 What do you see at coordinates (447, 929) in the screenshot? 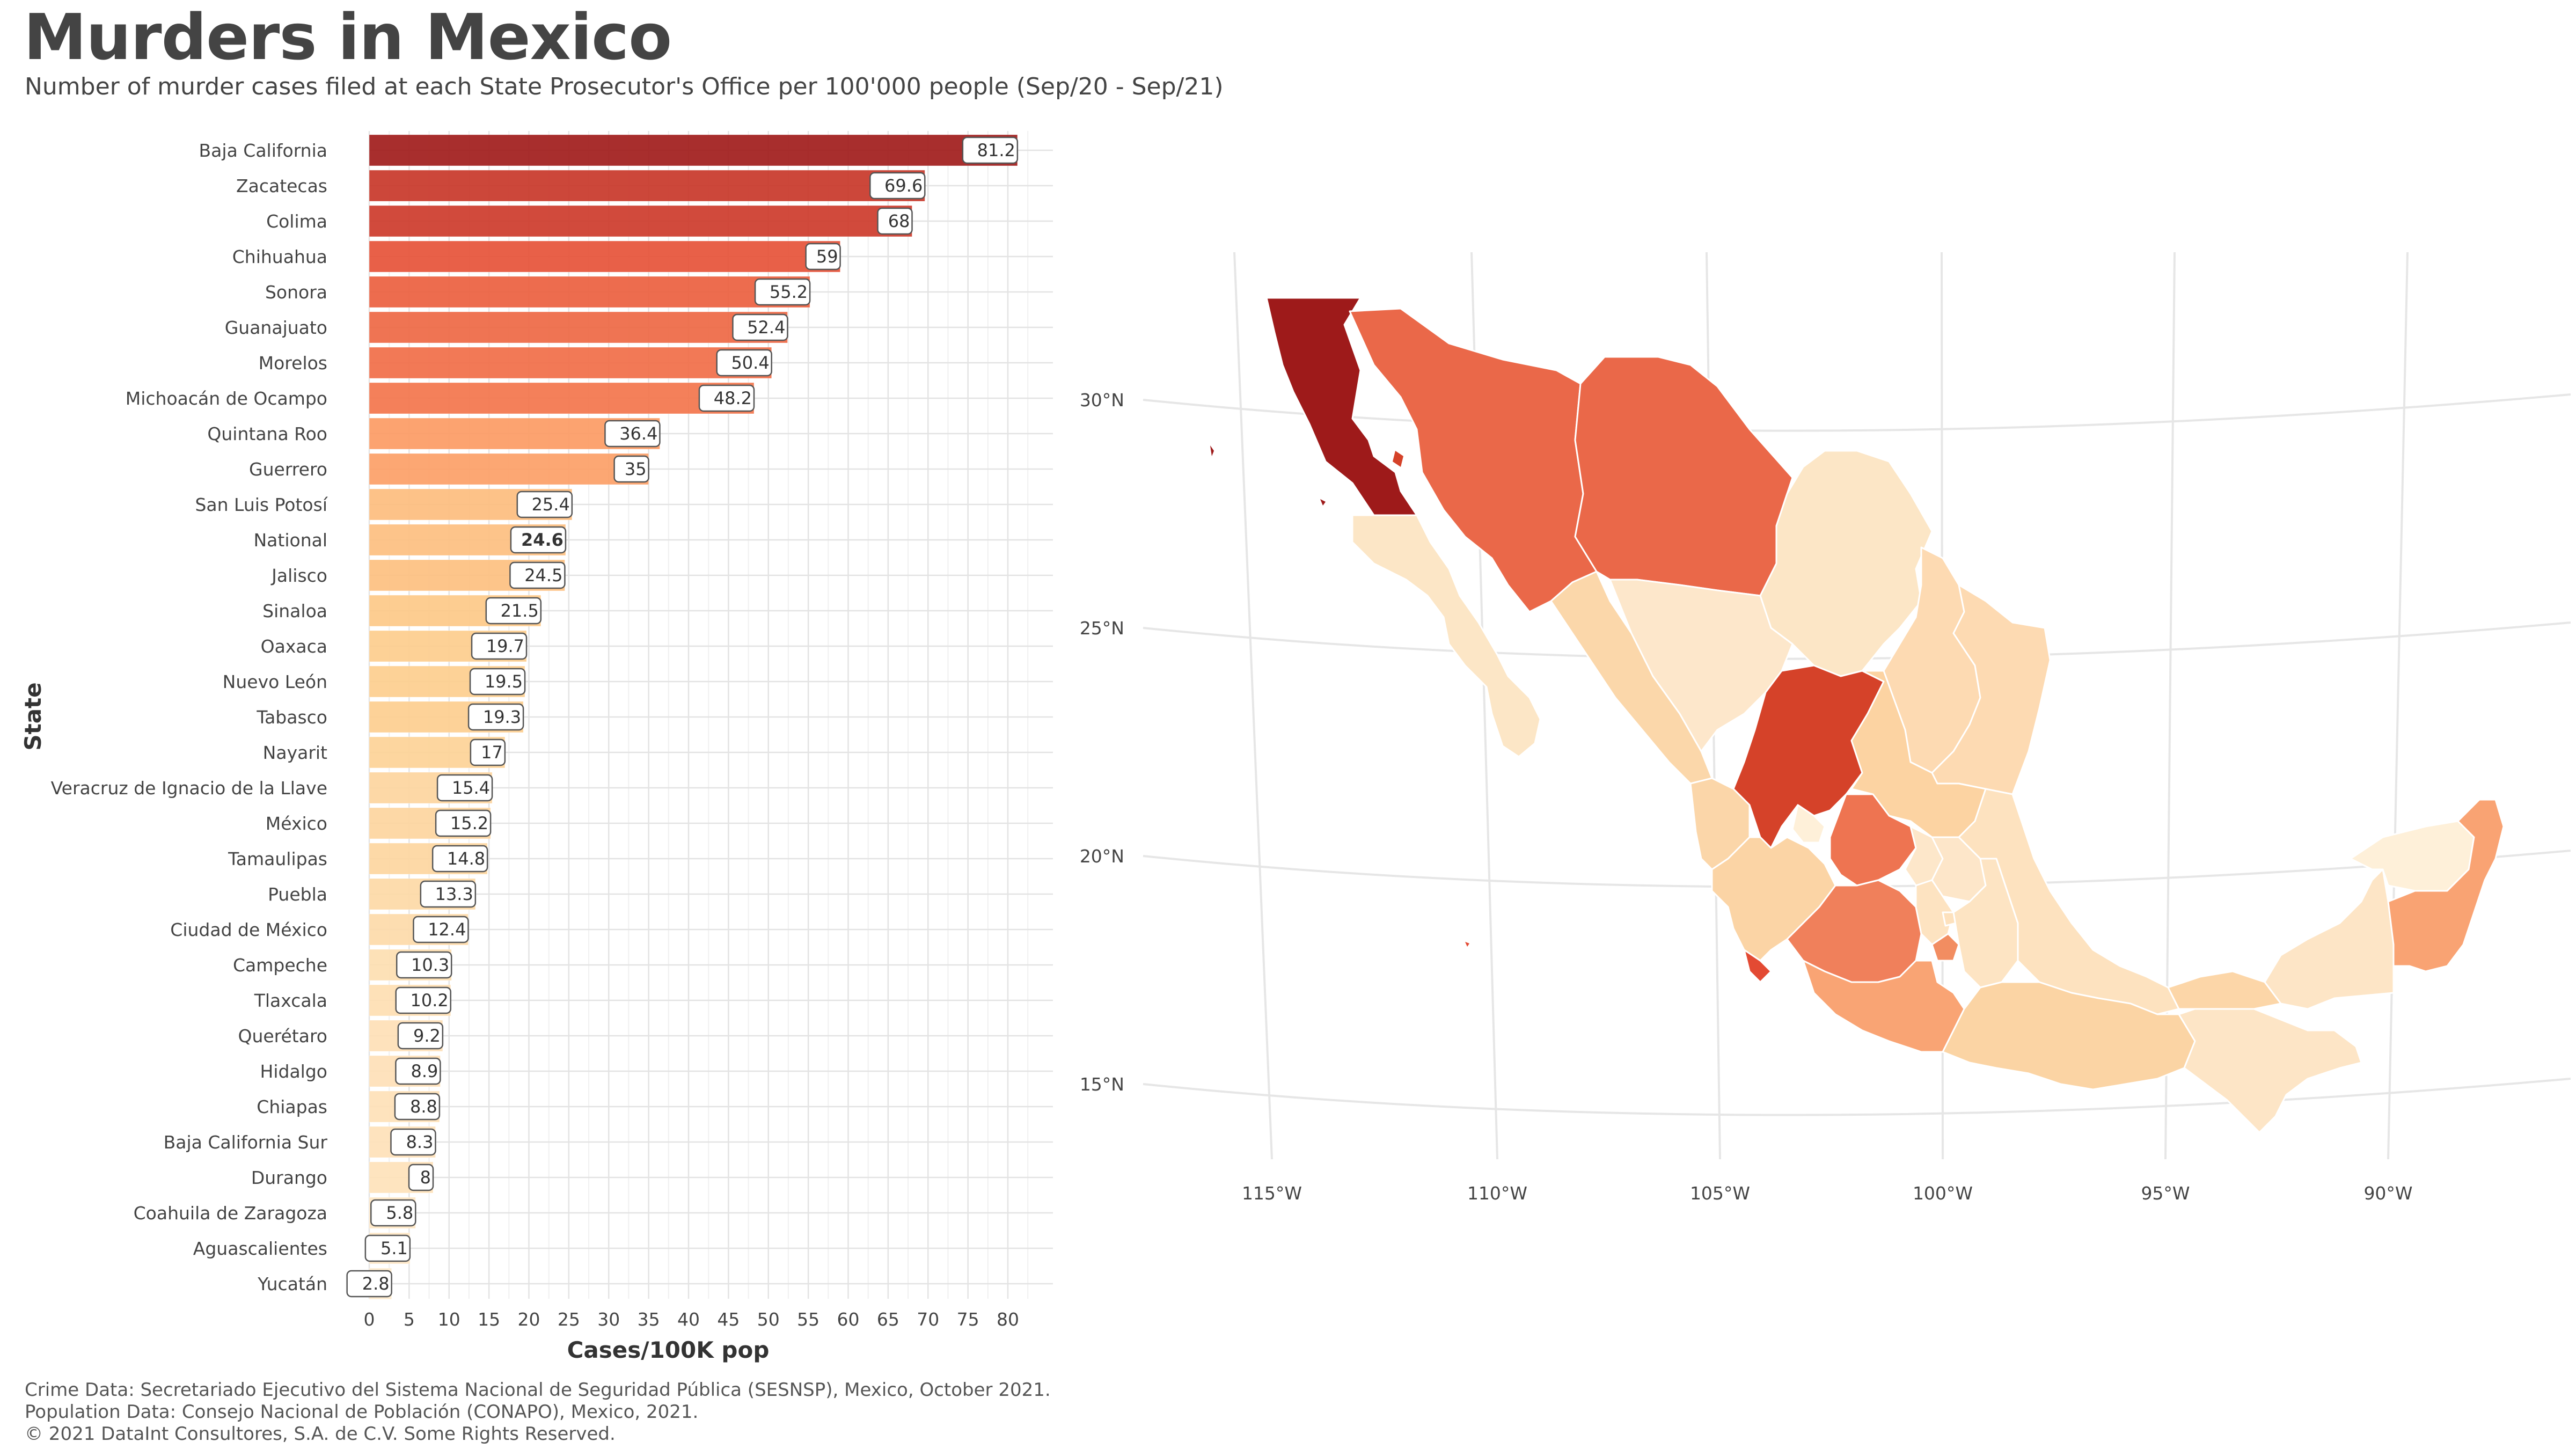
I see `svg-text: 12.4` at bounding box center [447, 929].